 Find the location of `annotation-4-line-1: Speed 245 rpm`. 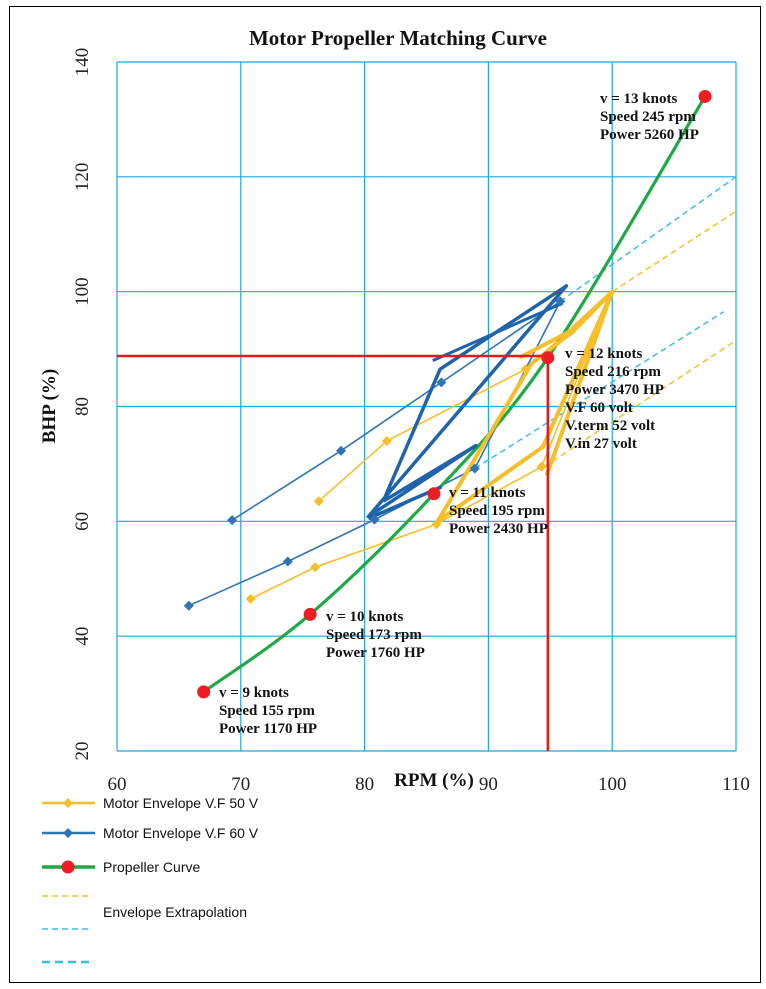

annotation-4-line-1: Speed 245 rpm is located at coordinates (648, 117).